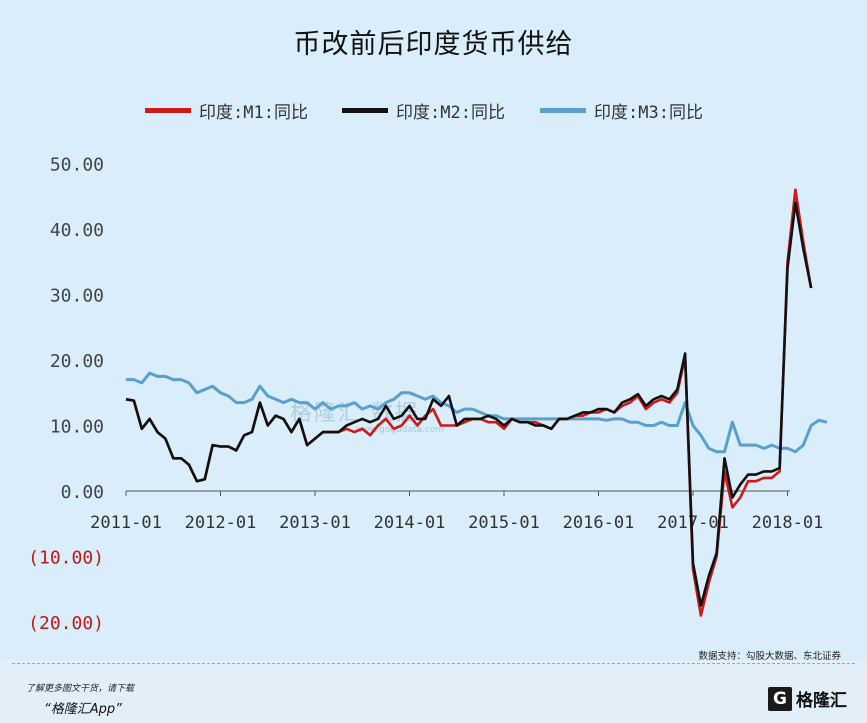 This screenshot has width=867, height=723. I want to click on footer-promo-text: 了解更多图文干货，请下载, so click(80, 689).